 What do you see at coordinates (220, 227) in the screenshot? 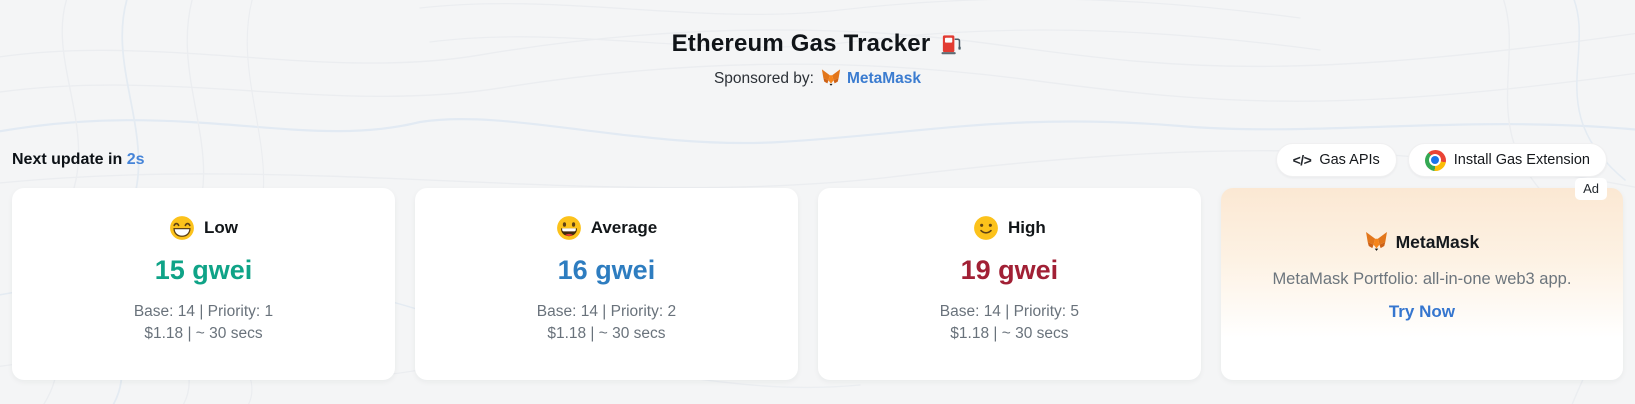
I see `tier-label: Low` at bounding box center [220, 227].